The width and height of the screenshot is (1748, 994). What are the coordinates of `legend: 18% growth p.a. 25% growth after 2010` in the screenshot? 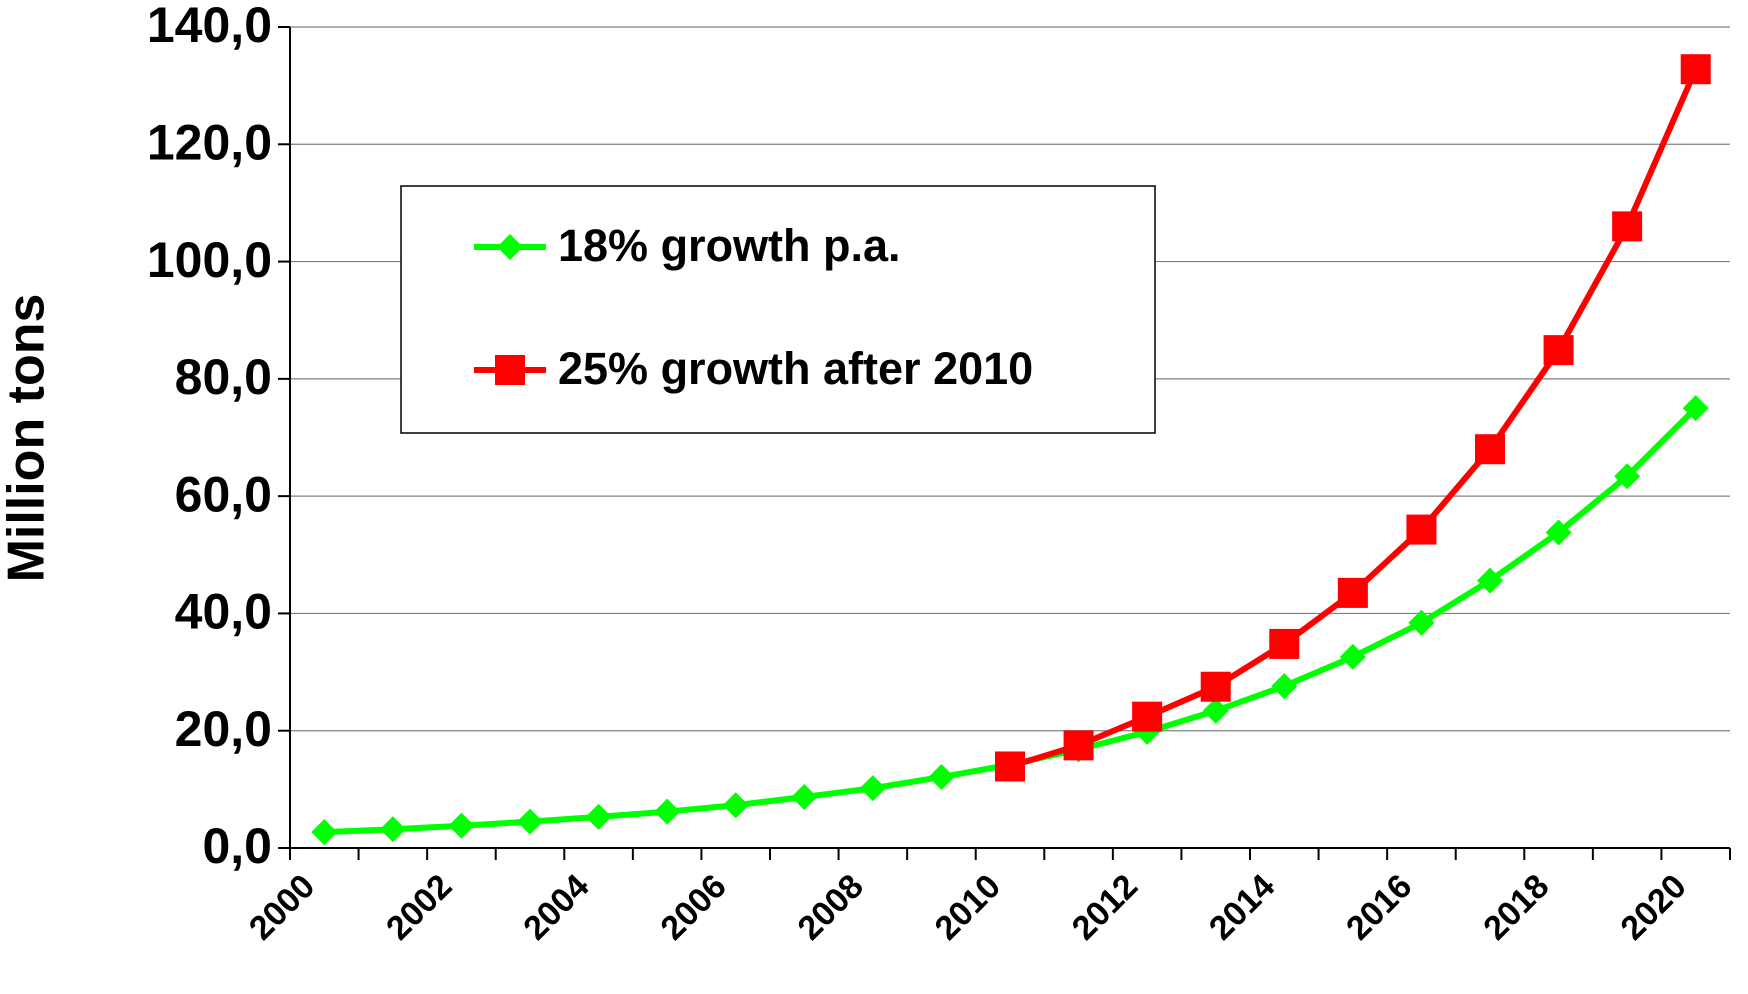 It's located at (778, 309).